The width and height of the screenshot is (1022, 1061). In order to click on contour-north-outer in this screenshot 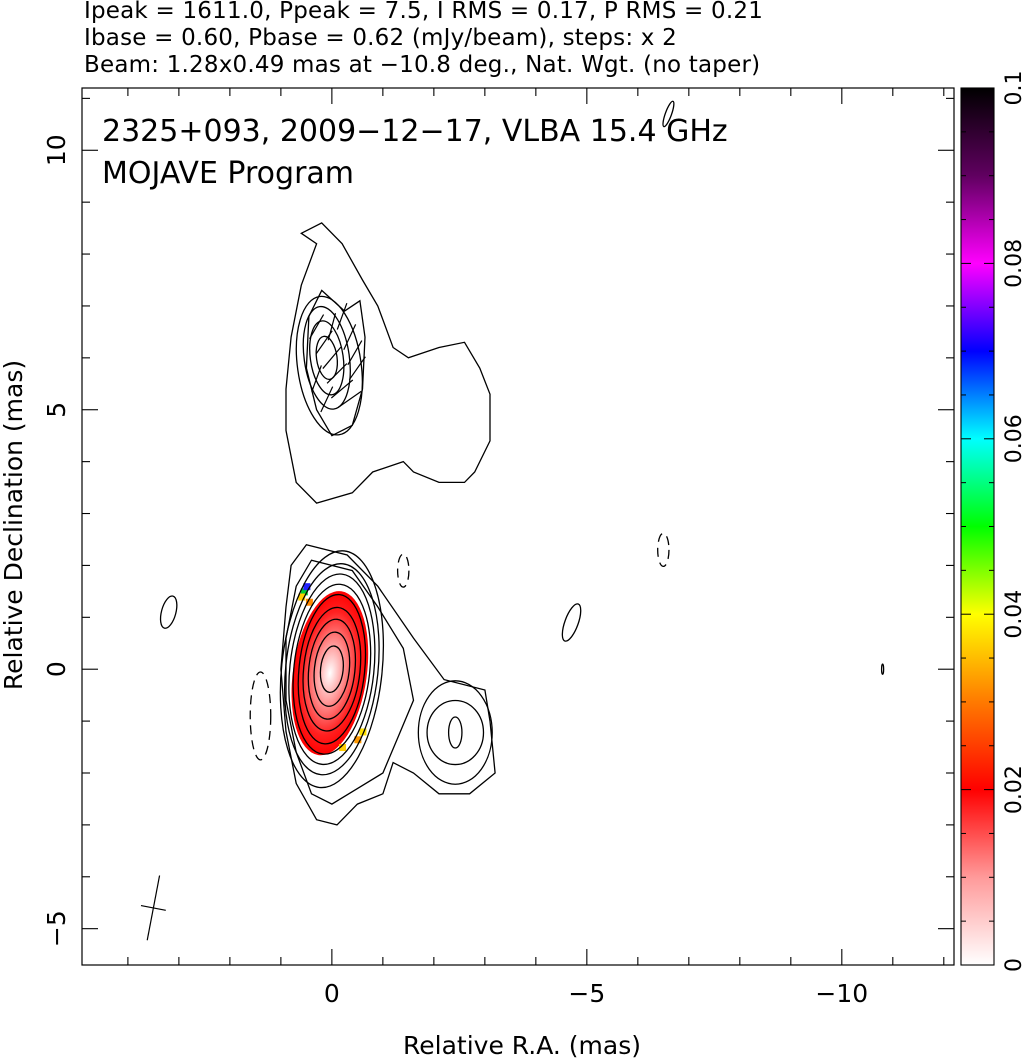, I will do `click(388, 363)`.